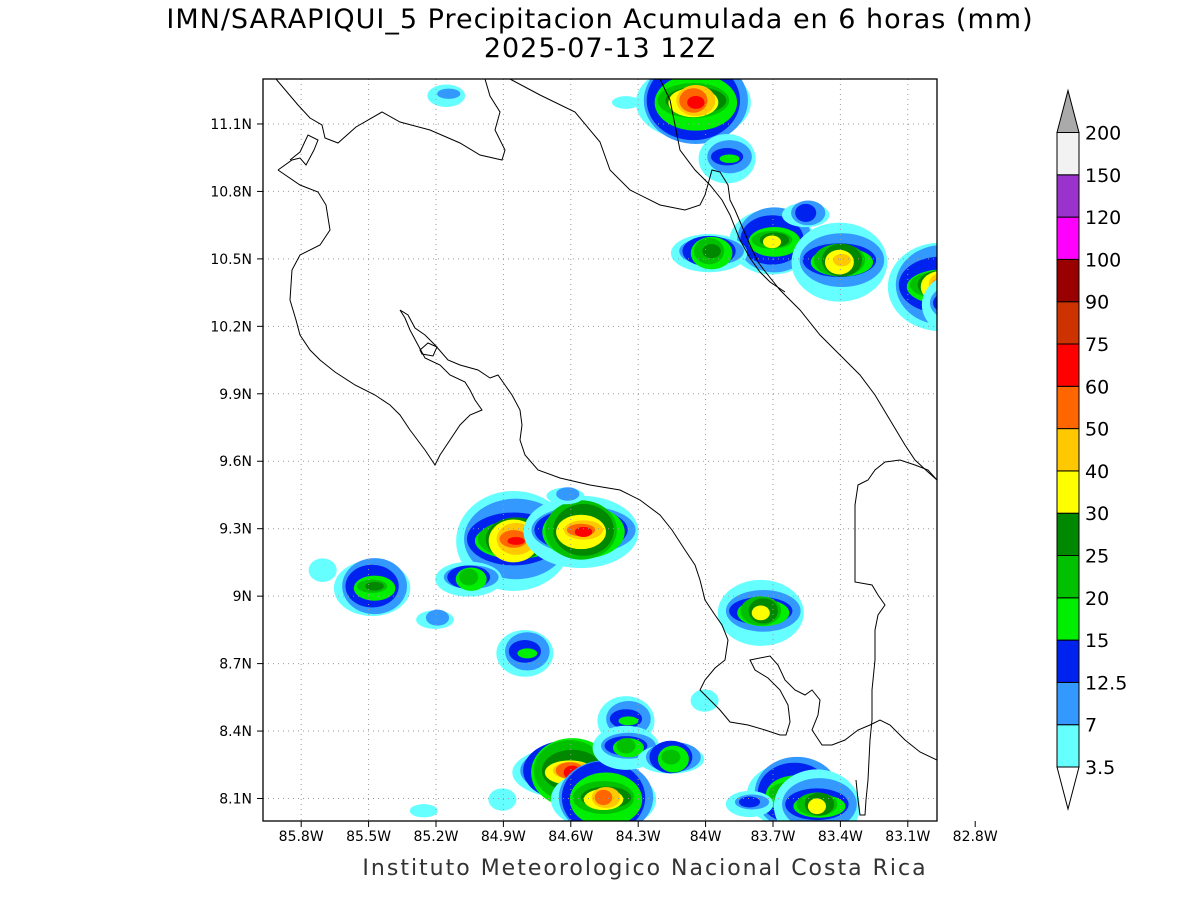 The height and width of the screenshot is (900, 1200). I want to click on colorbar-over-arrow, so click(1068, 110).